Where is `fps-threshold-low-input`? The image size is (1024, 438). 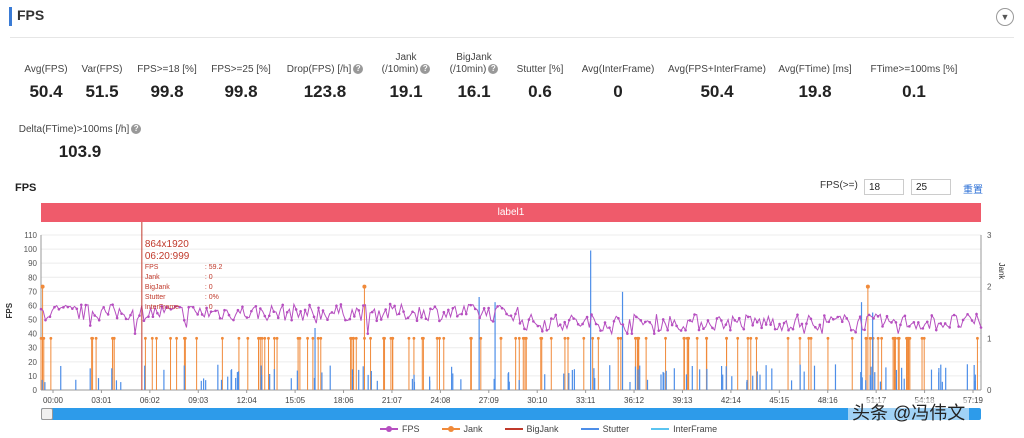
fps-threshold-low-input is located at coordinates (884, 187).